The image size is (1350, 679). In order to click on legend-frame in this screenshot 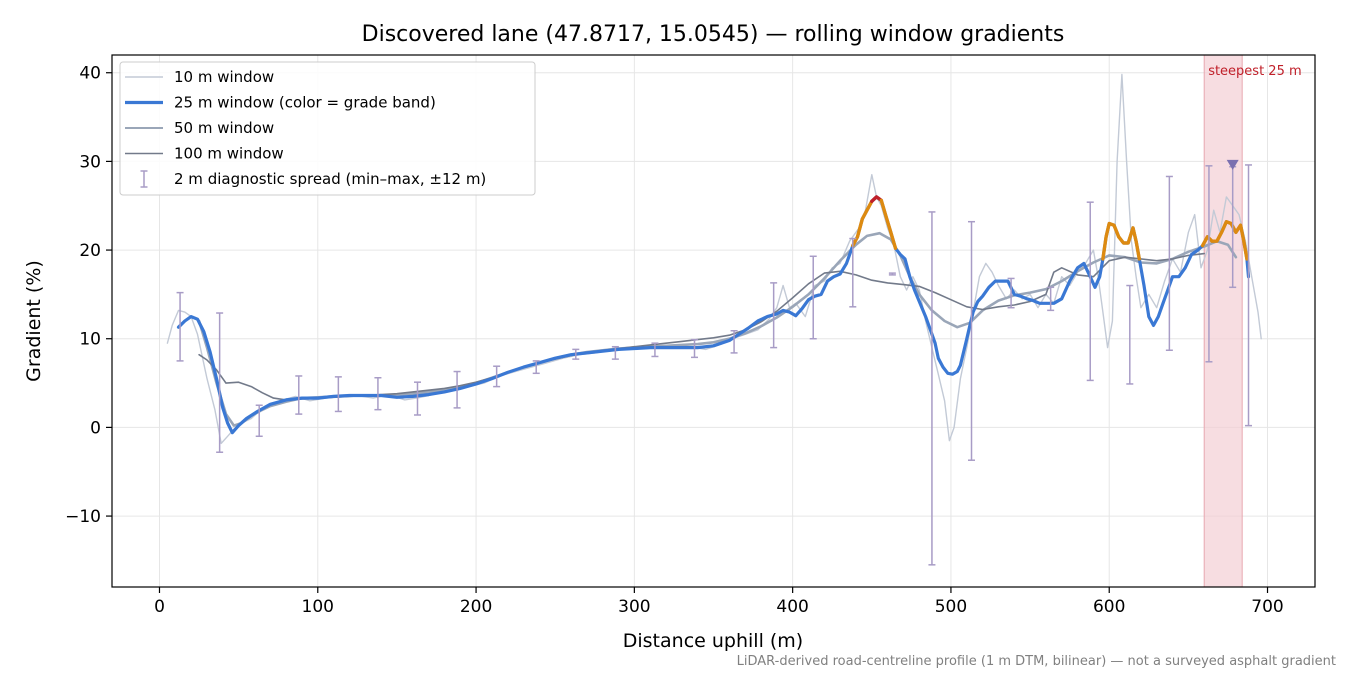, I will do `click(327, 128)`.